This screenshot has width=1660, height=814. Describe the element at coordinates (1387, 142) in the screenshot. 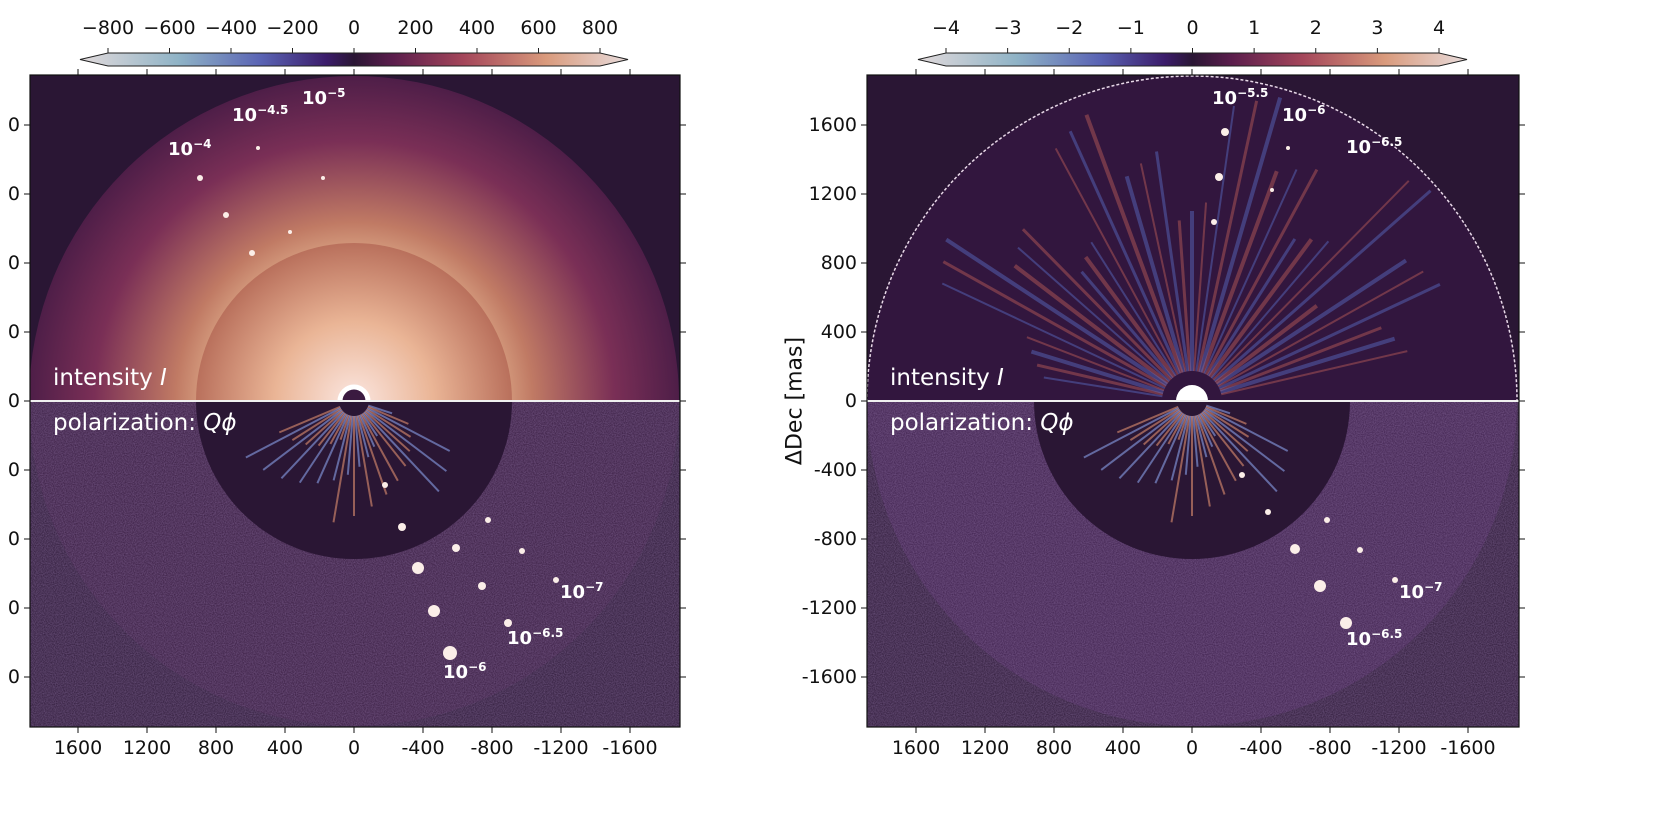

I see `annotation-exponent: −6.5` at that location.